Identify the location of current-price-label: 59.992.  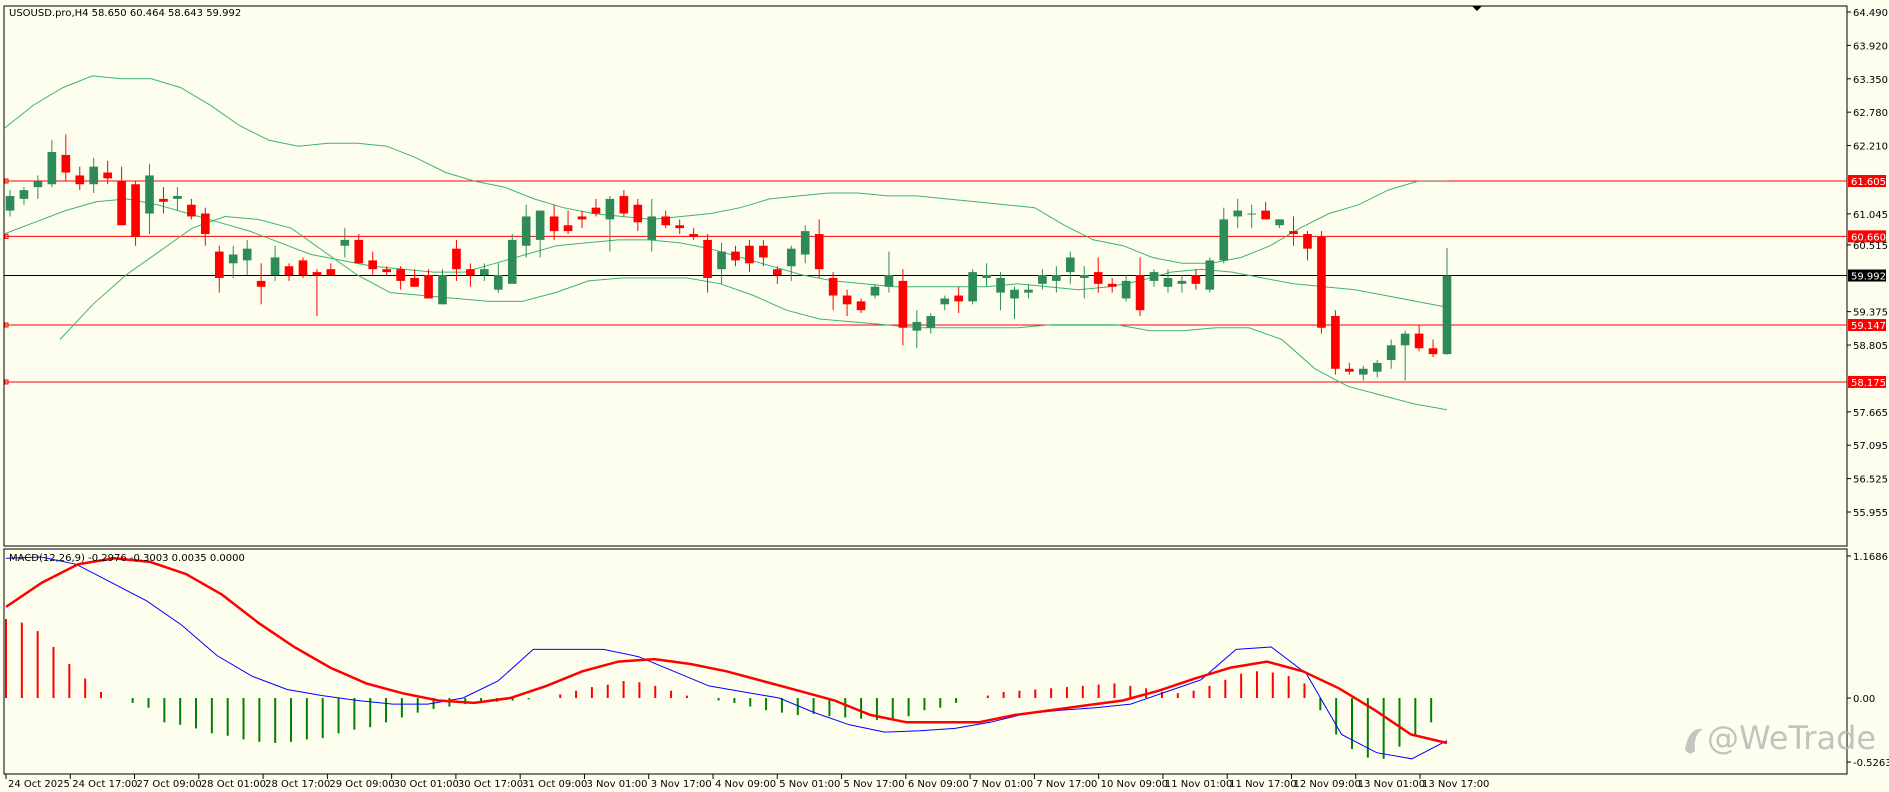
(1868, 277).